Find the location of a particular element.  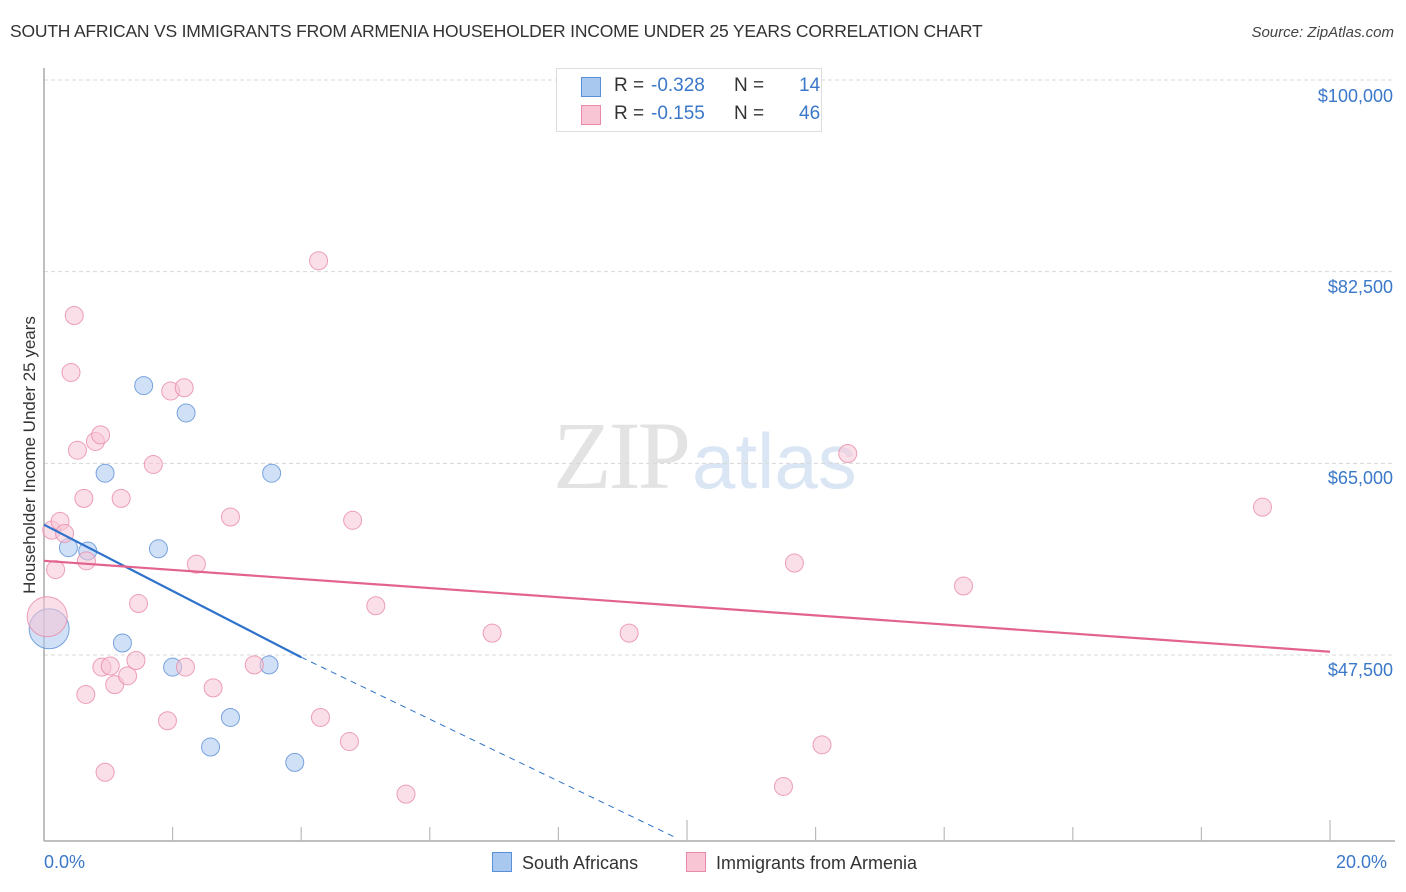

bottom-legend-south-africans: South Africans is located at coordinates (565, 863).